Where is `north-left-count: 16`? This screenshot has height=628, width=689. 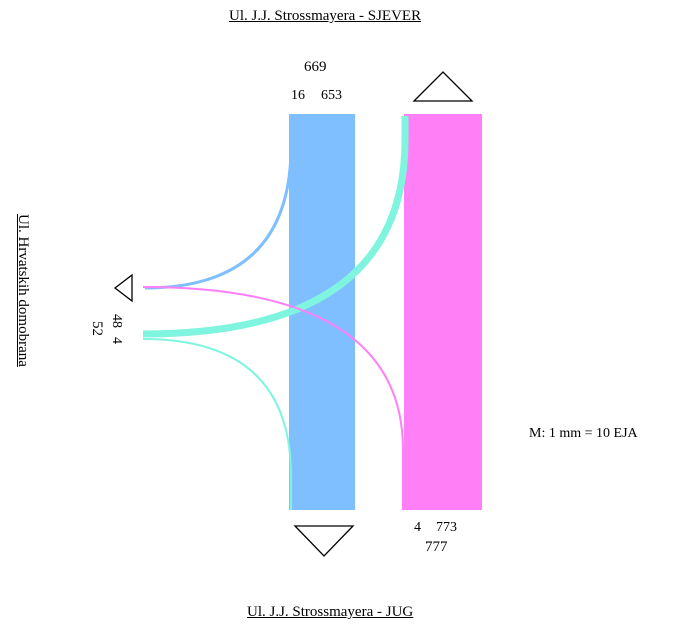
north-left-count: 16 is located at coordinates (298, 95).